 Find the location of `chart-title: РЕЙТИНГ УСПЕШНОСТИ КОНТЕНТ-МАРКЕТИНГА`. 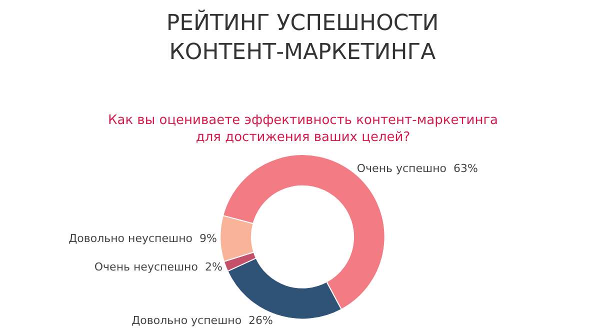

chart-title: РЕЙТИНГ УСПЕШНОСТИ КОНТЕНТ-МАРКЕТИНГА is located at coordinates (302, 37).